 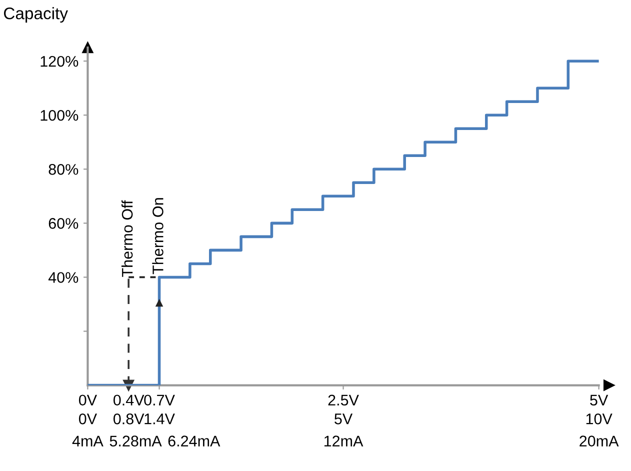 I want to click on text: 12mA, so click(x=344, y=441).